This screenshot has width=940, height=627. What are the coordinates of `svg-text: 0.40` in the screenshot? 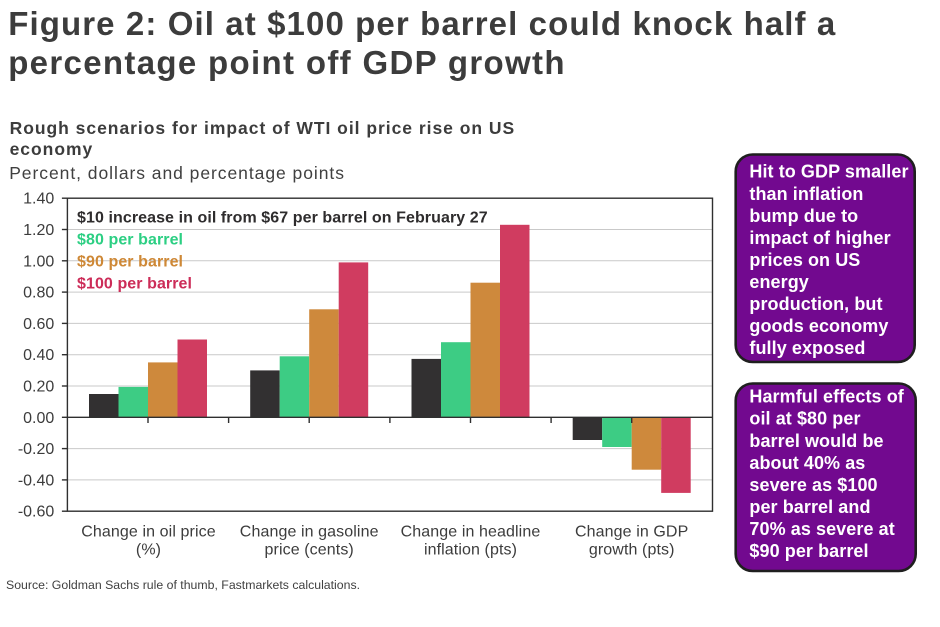 It's located at (38, 355).